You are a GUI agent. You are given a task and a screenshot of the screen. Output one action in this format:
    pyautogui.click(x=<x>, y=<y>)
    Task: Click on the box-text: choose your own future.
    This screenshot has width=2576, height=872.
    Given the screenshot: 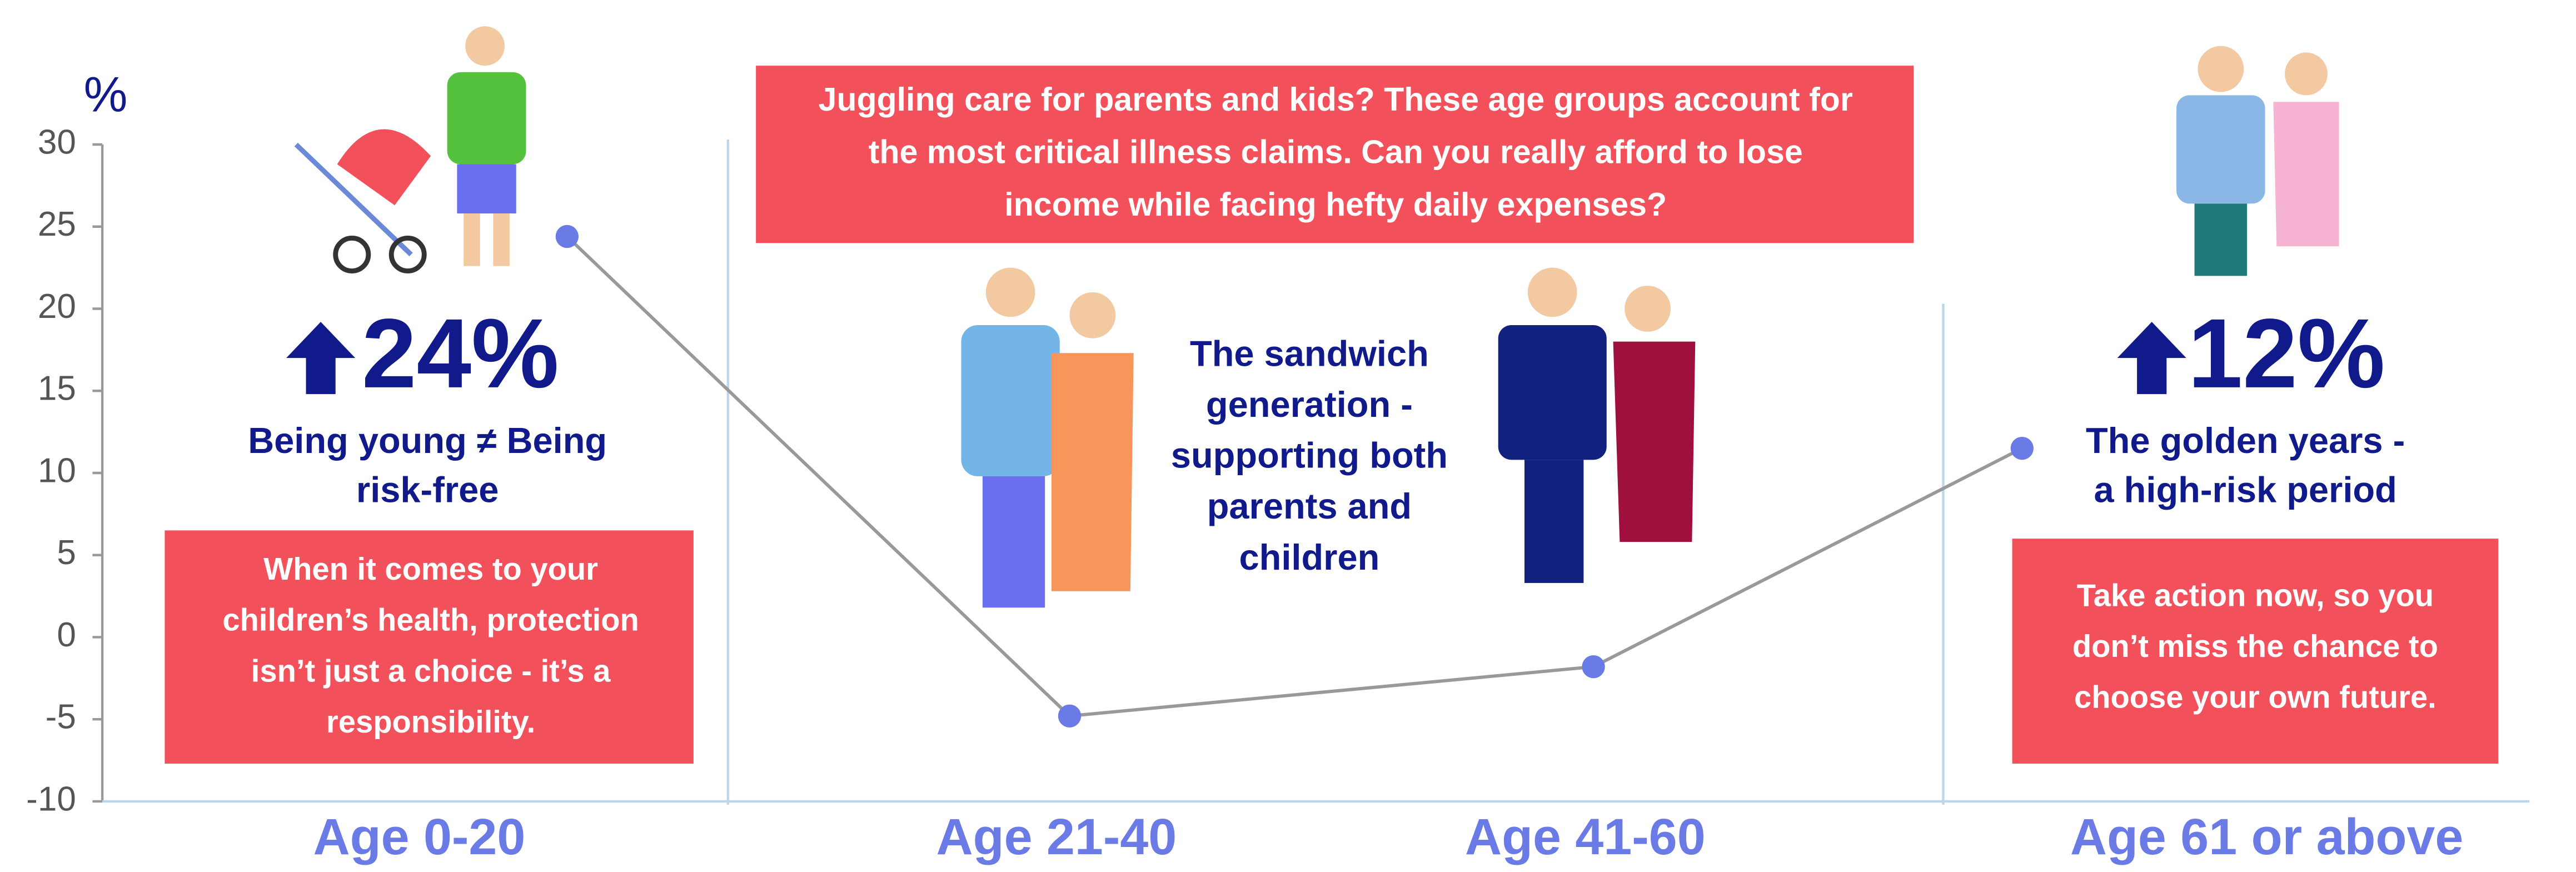 What is the action you would take?
    pyautogui.click(x=2255, y=697)
    